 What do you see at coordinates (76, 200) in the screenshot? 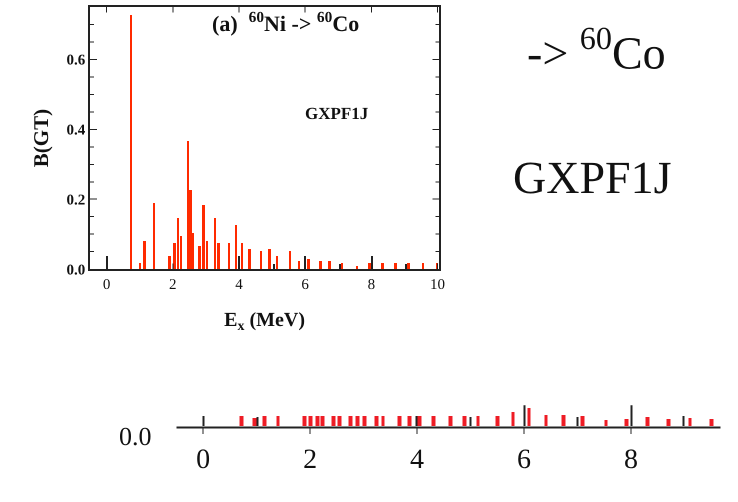
I see `y-tick-label: 0.2` at bounding box center [76, 200].